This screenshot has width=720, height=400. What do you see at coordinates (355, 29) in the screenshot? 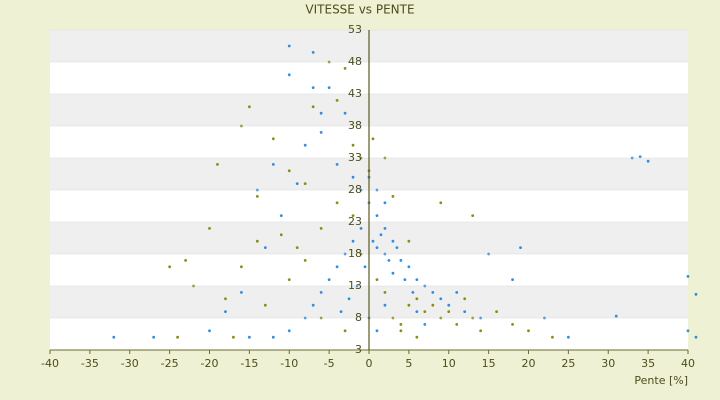
I see `y-tick-label: 53` at bounding box center [355, 29].